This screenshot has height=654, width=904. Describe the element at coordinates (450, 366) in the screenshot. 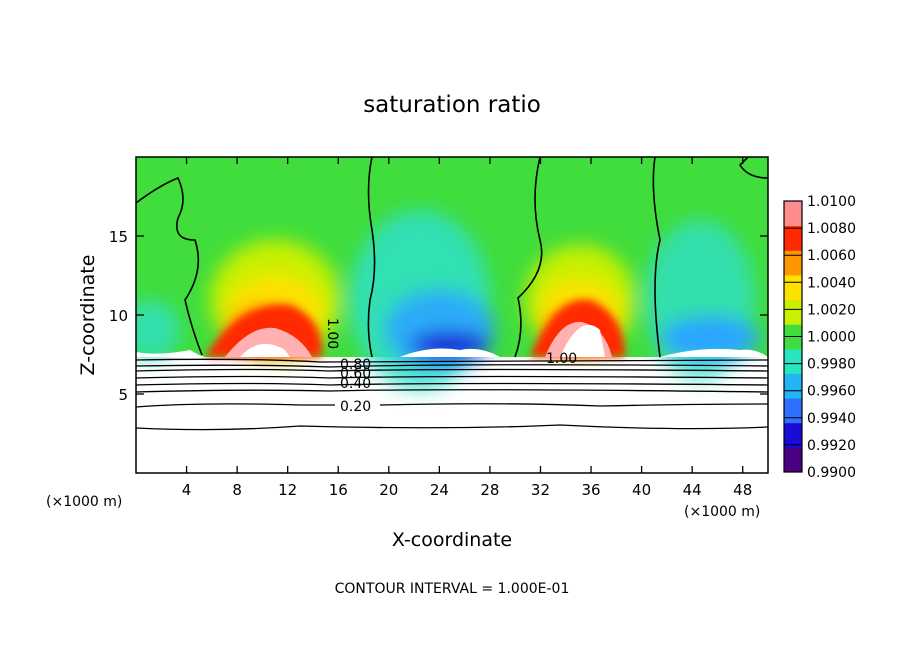

I see `contour-labels: 1.00 1.00 0.80 0.60 0.40 0.20` at that location.